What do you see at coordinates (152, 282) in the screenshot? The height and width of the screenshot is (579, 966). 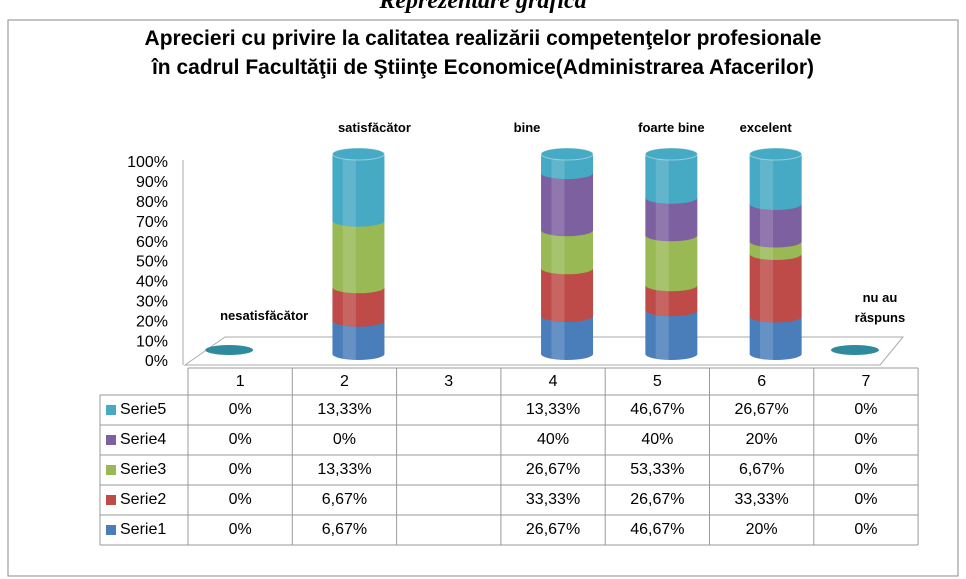 I see `y-tick-label: 40%` at bounding box center [152, 282].